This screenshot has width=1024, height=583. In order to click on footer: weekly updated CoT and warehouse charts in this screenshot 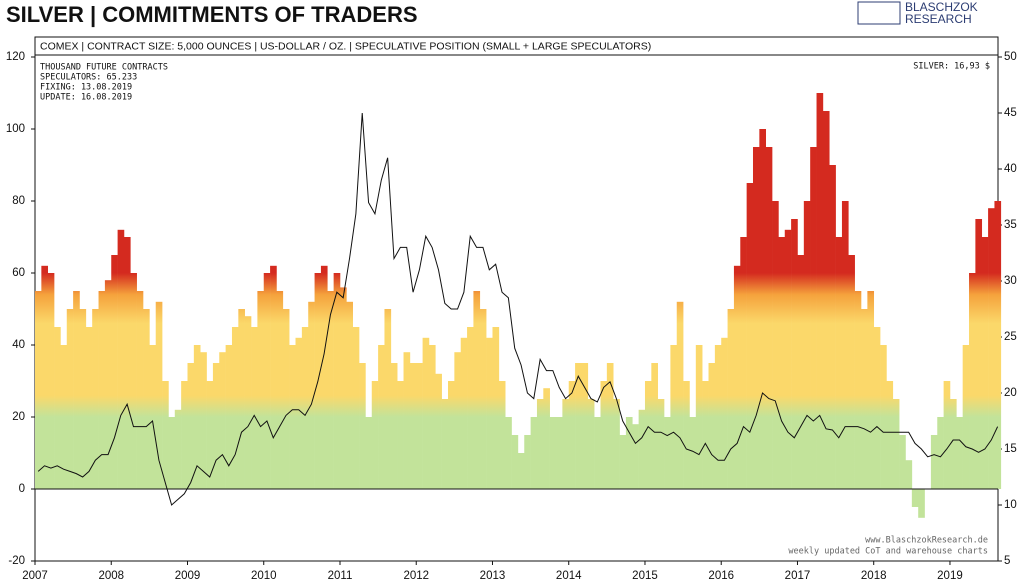, I will do `click(888, 552)`.